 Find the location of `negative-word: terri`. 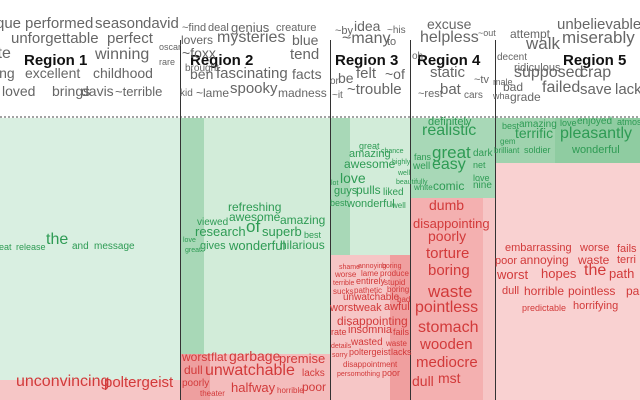

negative-word: terri is located at coordinates (626, 260).